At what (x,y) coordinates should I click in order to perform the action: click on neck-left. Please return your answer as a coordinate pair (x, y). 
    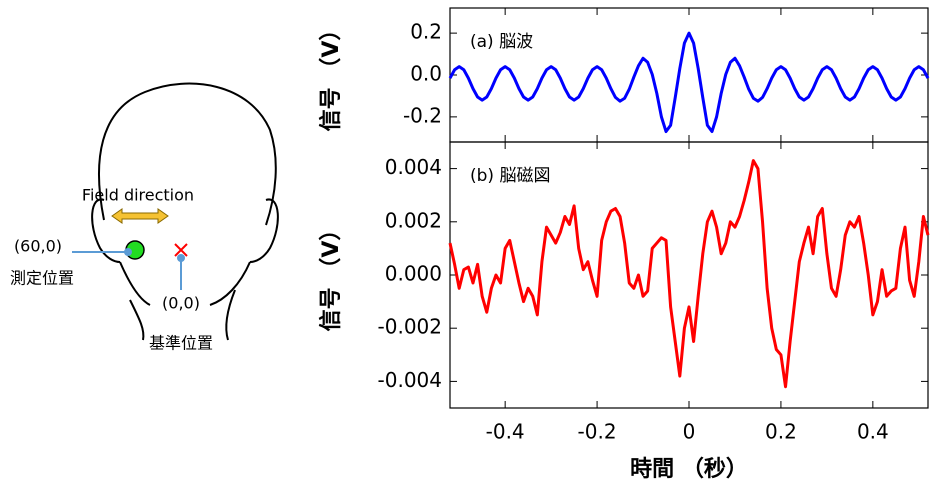
    Looking at the image, I should click on (137, 320).